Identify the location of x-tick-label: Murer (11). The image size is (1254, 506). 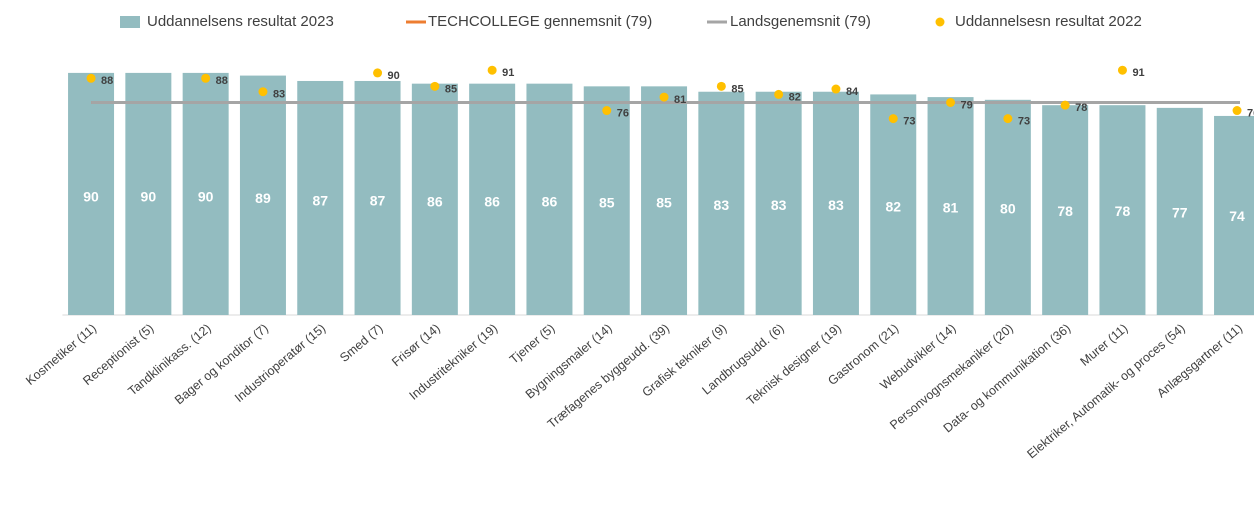
(1104, 345).